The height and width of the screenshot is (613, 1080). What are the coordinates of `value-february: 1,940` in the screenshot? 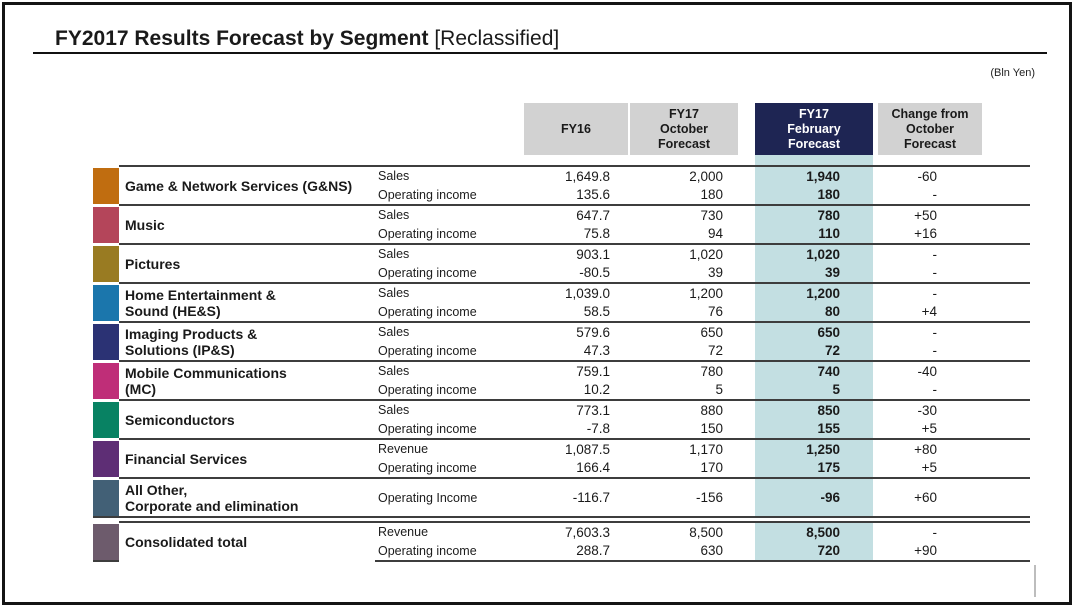 It's located at (814, 175).